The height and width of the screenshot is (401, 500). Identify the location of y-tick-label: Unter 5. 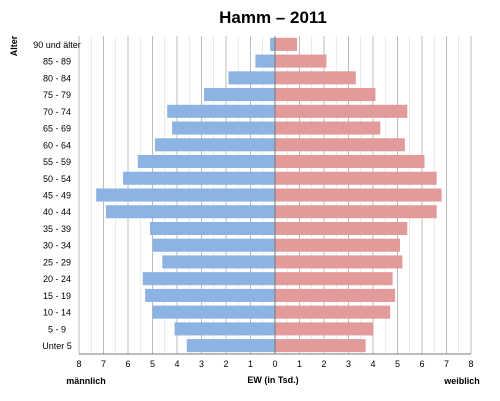
(57, 346).